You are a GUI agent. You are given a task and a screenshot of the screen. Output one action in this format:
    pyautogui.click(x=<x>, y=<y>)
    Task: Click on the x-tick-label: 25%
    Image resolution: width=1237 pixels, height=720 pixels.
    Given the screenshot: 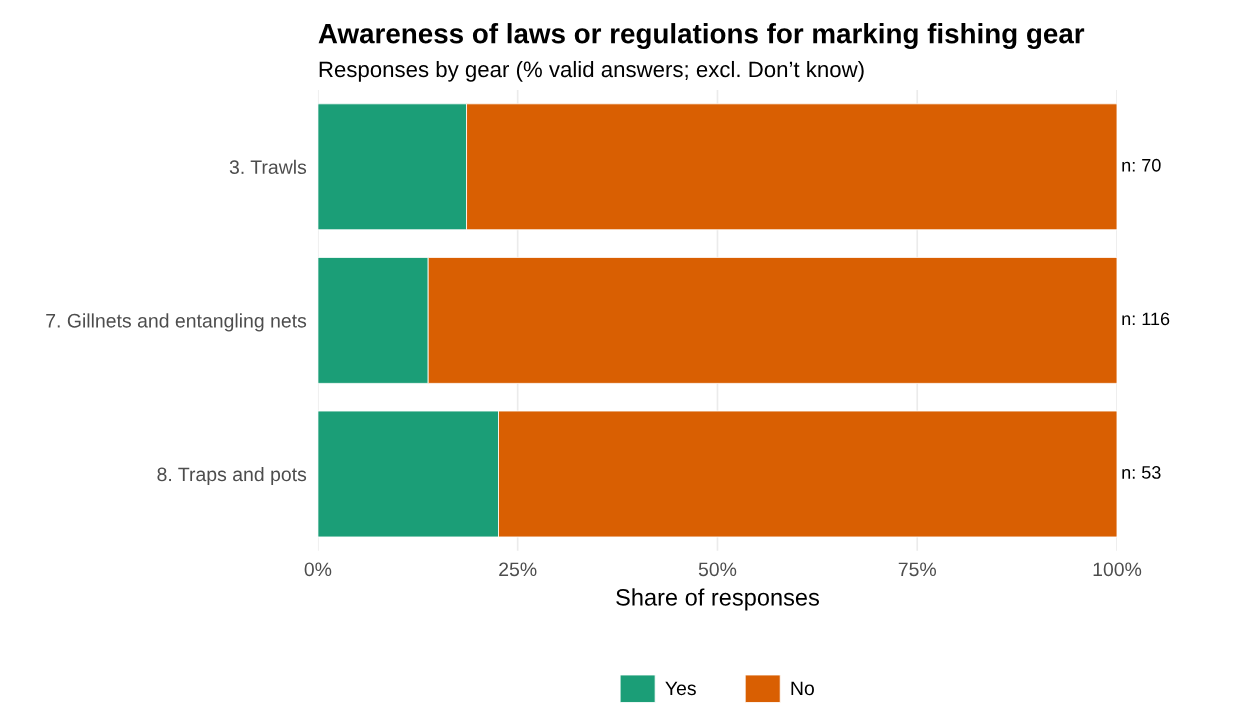 What is the action you would take?
    pyautogui.click(x=518, y=569)
    